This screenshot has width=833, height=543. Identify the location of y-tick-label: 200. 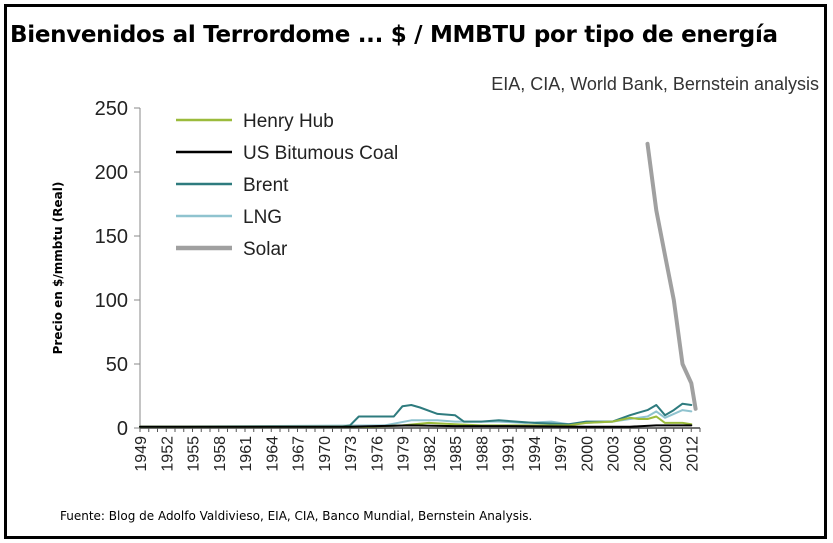
(111, 173).